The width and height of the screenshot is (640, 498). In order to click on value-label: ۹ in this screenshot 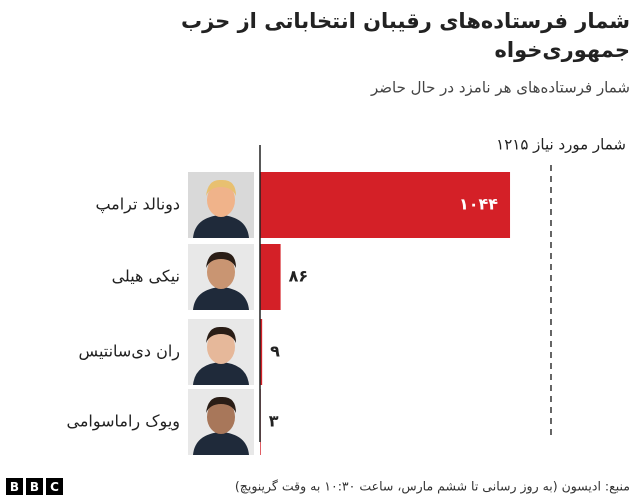, I will do `click(275, 351)`.